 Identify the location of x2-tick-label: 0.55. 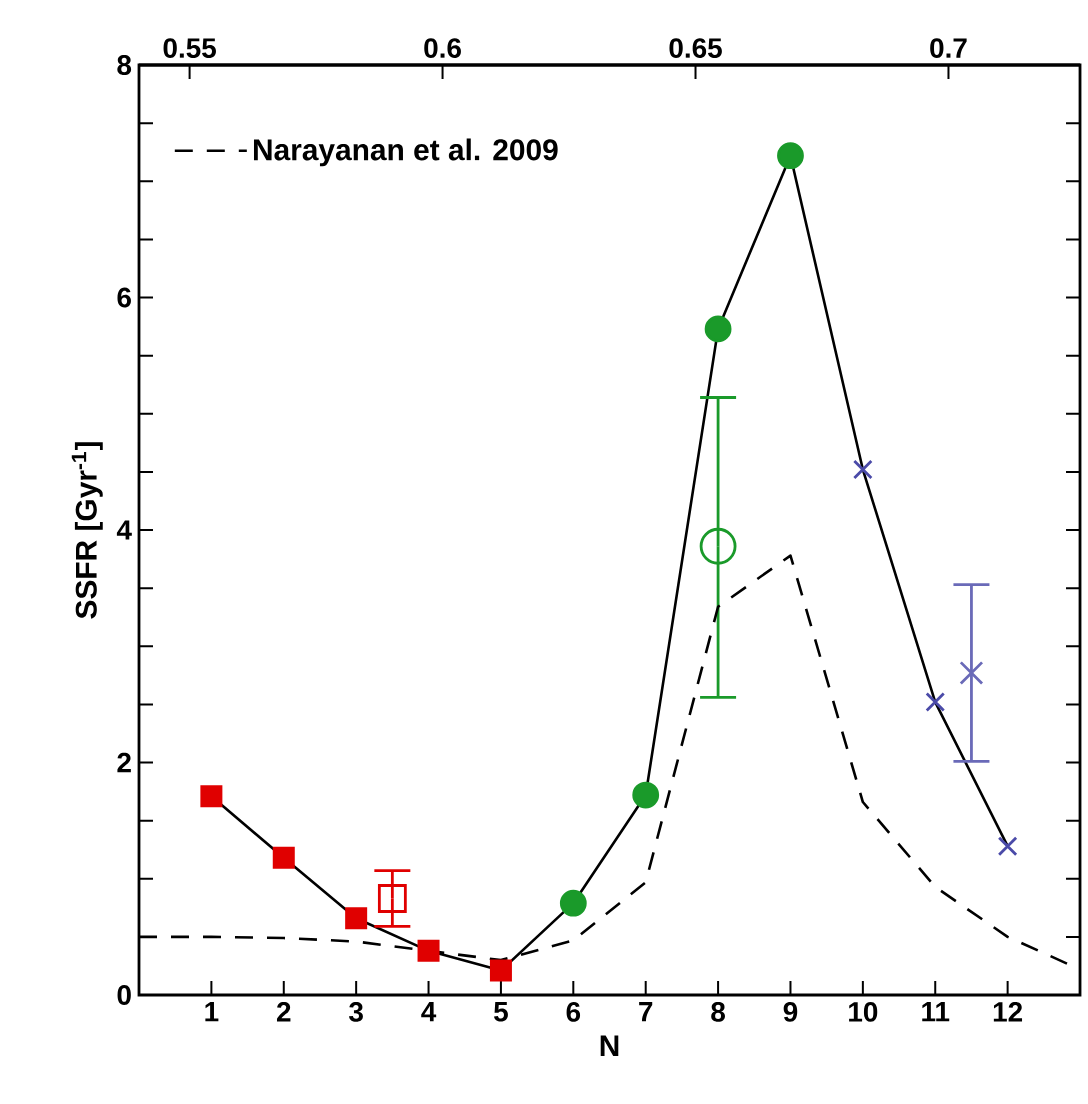
(189, 48).